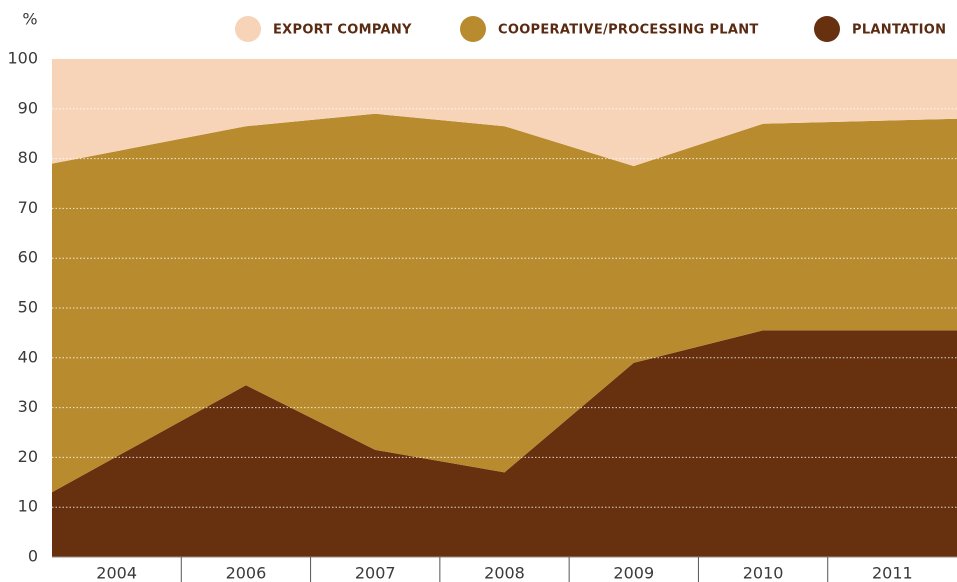 This screenshot has height=582, width=957. Describe the element at coordinates (116, 573) in the screenshot. I see `x-tick-label: 2004` at that location.